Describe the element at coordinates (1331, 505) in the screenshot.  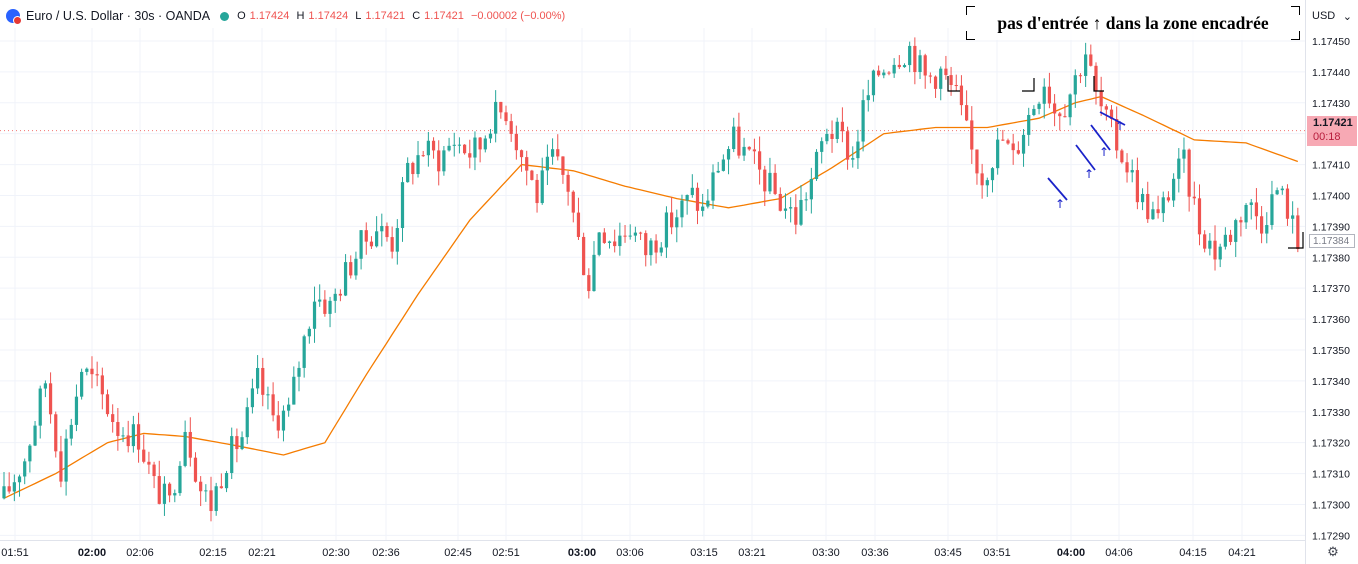
I see `y-tick-label: 1.17300` at that location.